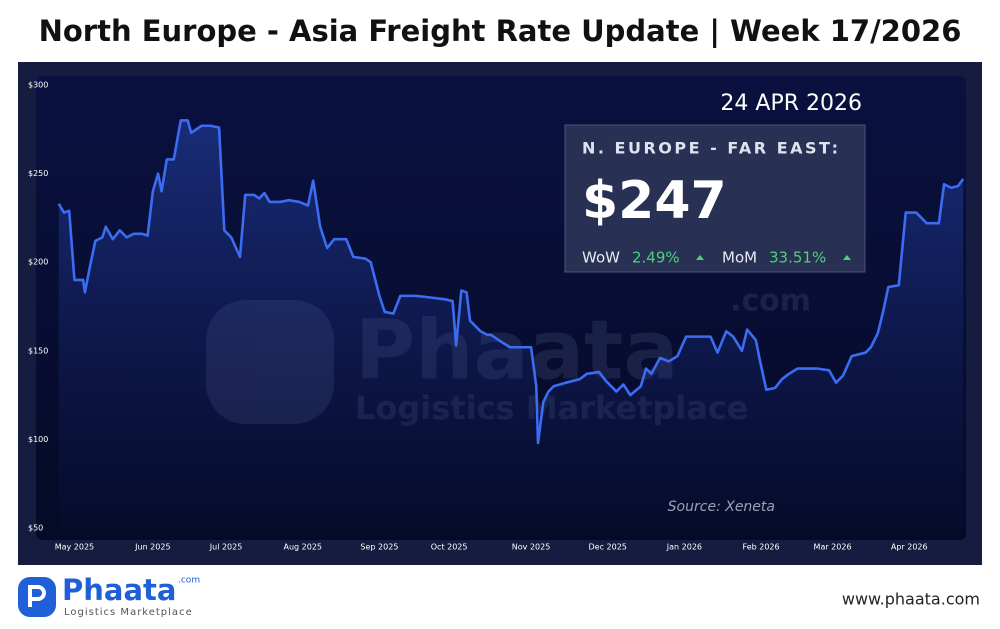  Describe the element at coordinates (791, 103) in the screenshot. I see `date: 24 APR 2026` at that location.